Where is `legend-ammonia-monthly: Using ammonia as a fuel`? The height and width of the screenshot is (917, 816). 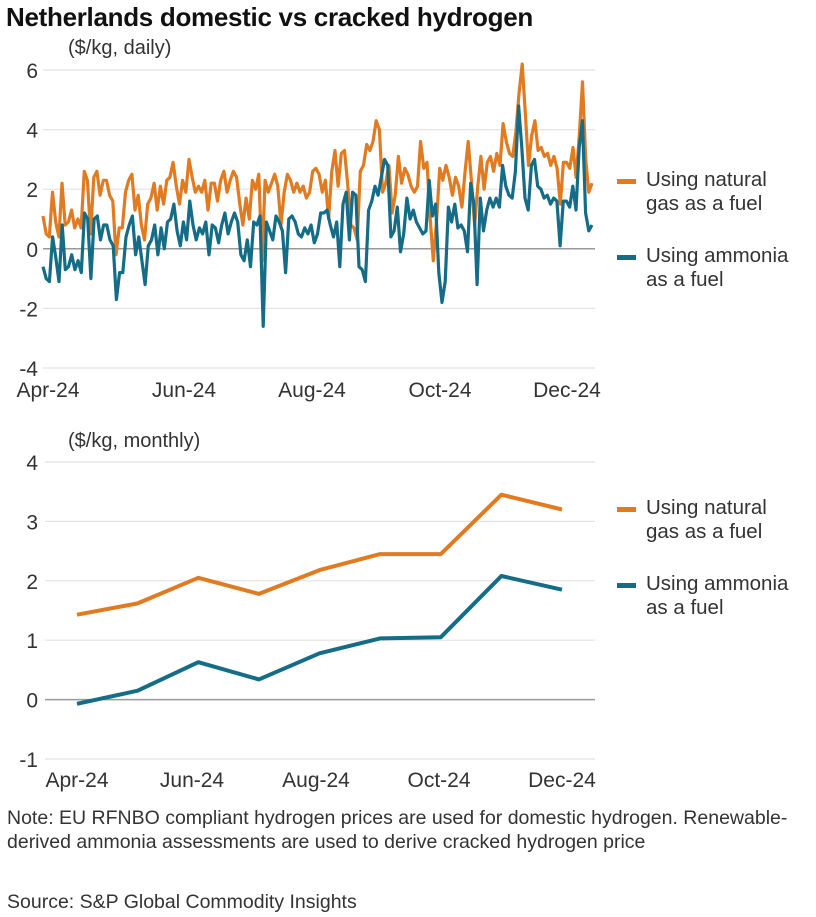 legend-ammonia-monthly: Using ammonia as a fuel is located at coordinates (717, 596).